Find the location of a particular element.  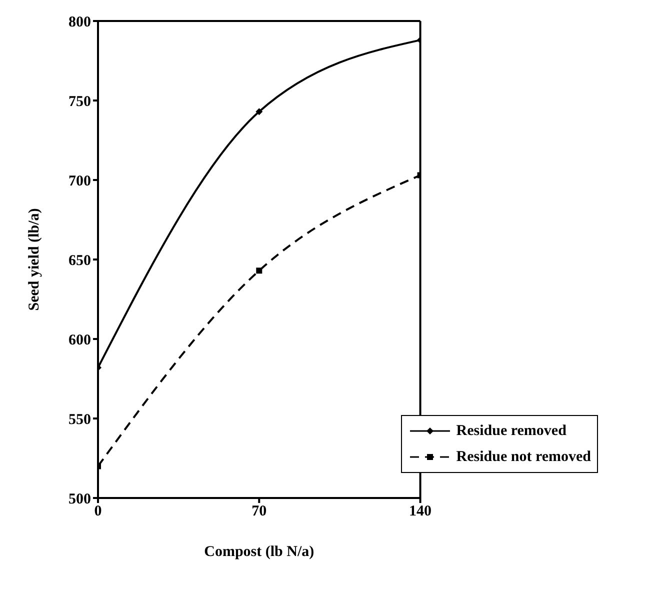

y-tick-label: 700 is located at coordinates (79, 181).